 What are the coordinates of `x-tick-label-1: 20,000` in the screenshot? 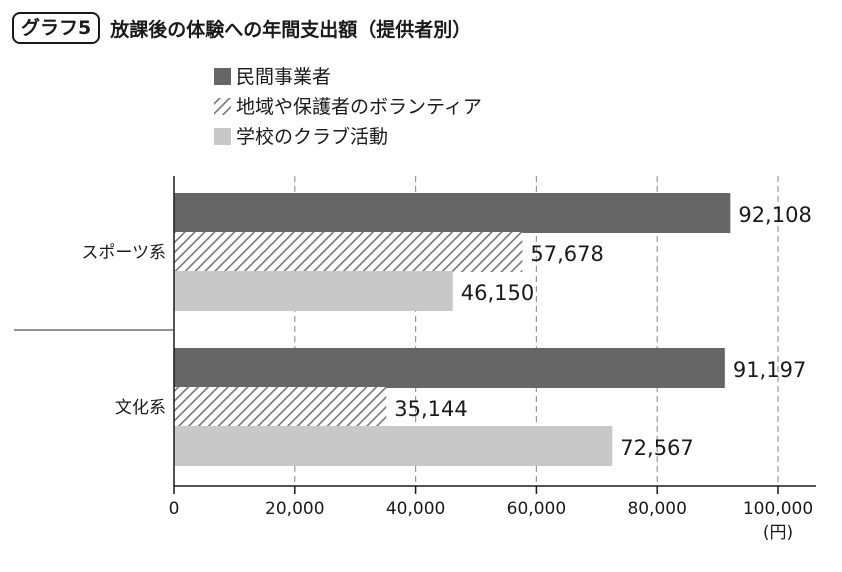 It's located at (294, 509).